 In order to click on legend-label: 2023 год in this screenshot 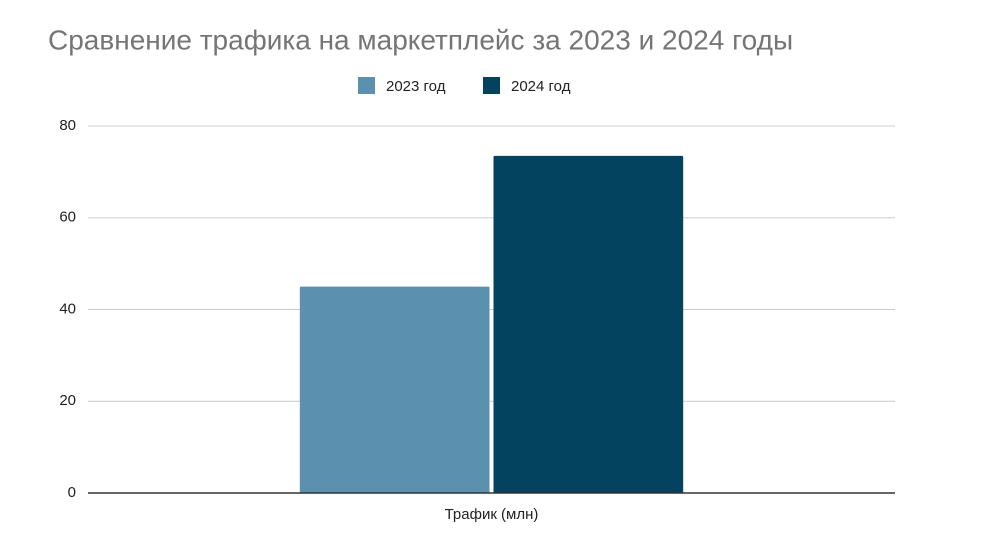, I will do `click(416, 86)`.